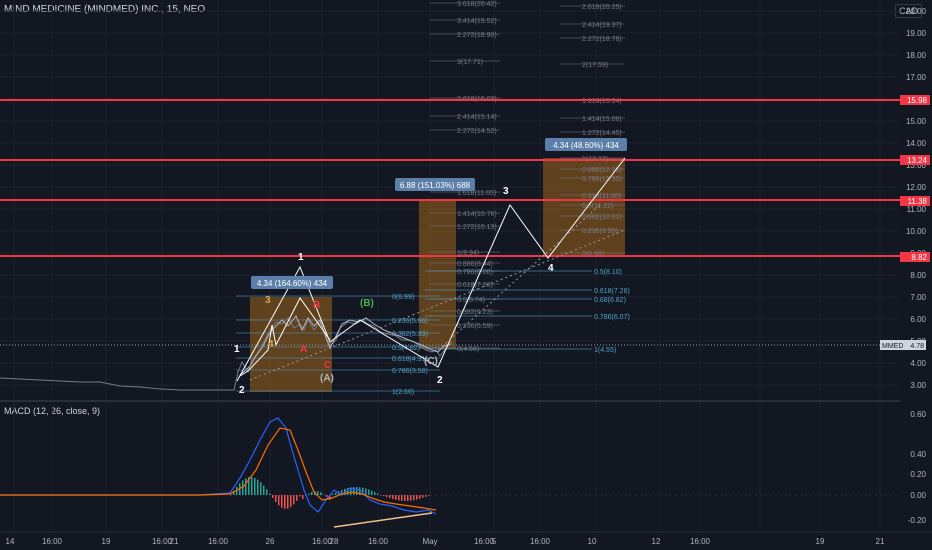 The width and height of the screenshot is (932, 550). What do you see at coordinates (917, 160) in the screenshot?
I see `svg-text: 13.24` at bounding box center [917, 160].